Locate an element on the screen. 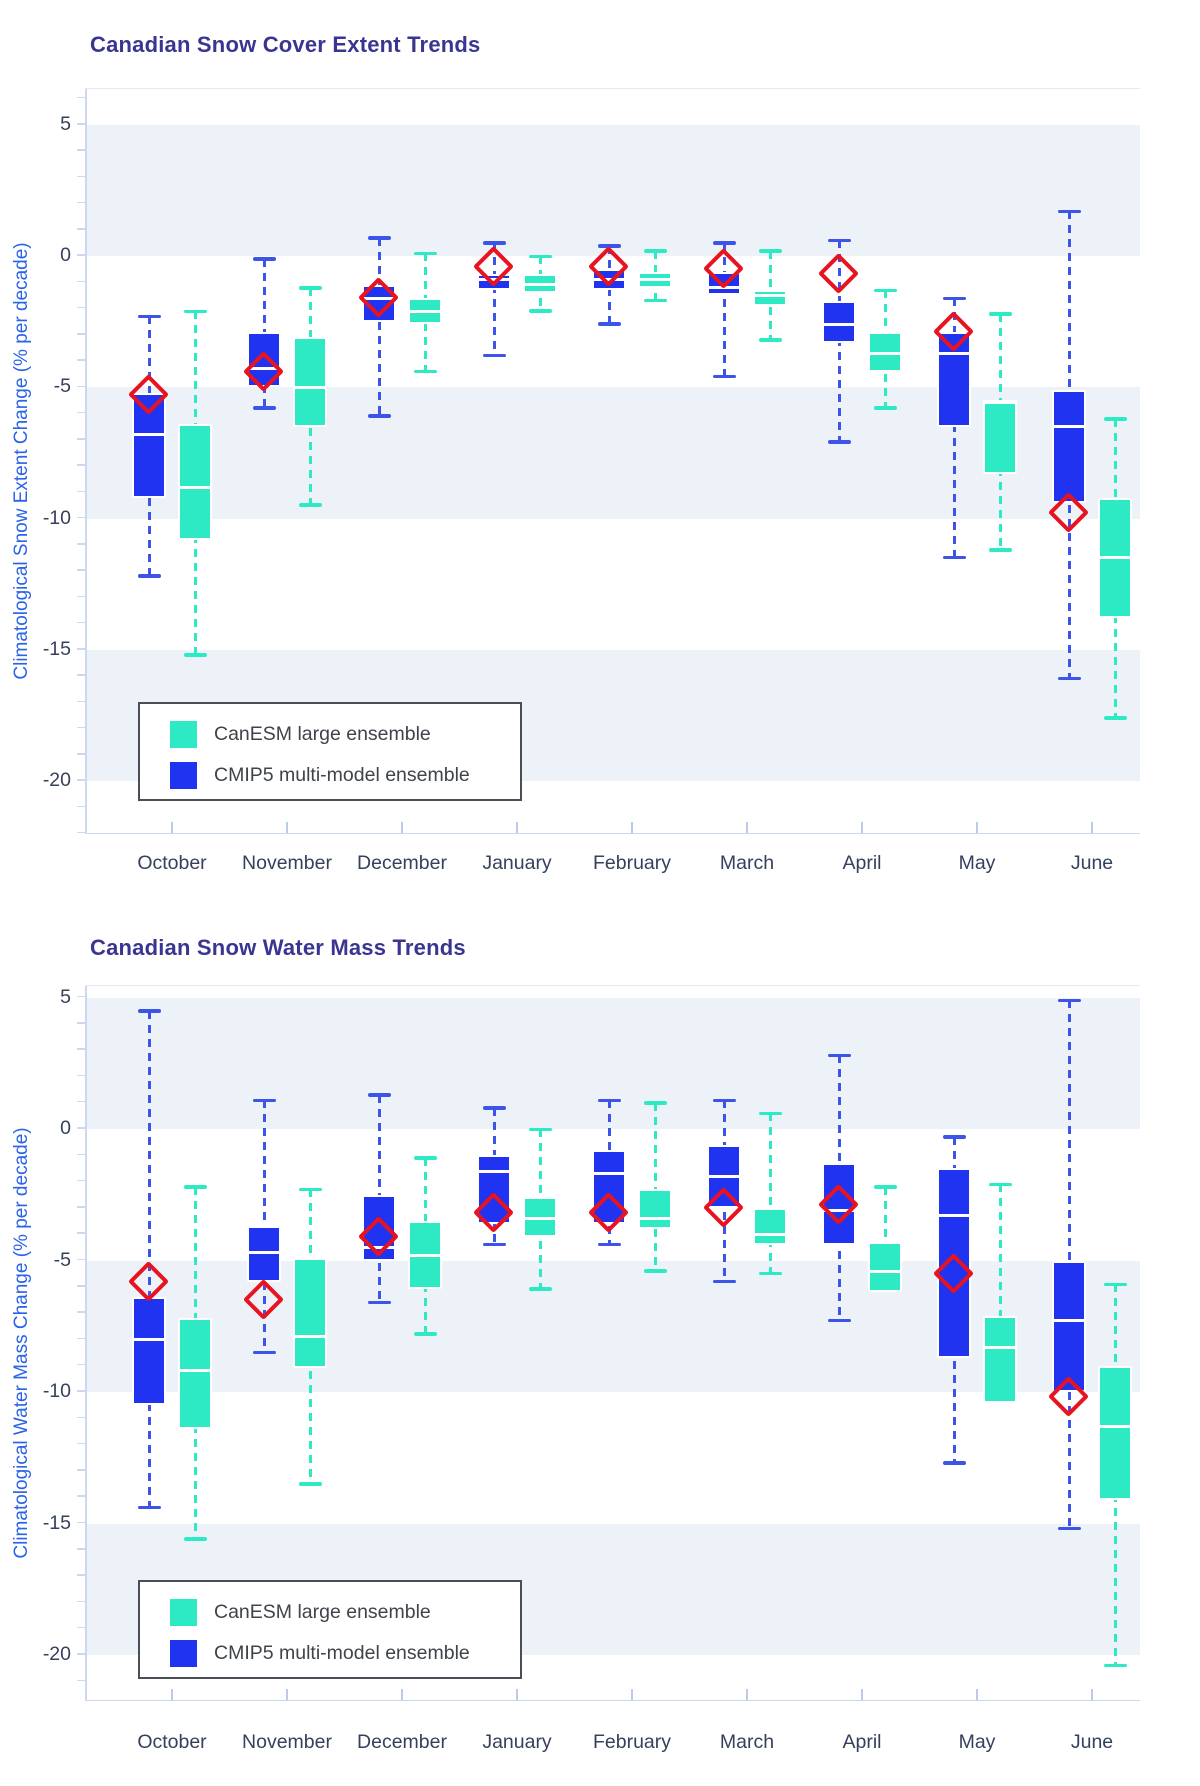  box-cmip5-june is located at coordinates (1069, 446).